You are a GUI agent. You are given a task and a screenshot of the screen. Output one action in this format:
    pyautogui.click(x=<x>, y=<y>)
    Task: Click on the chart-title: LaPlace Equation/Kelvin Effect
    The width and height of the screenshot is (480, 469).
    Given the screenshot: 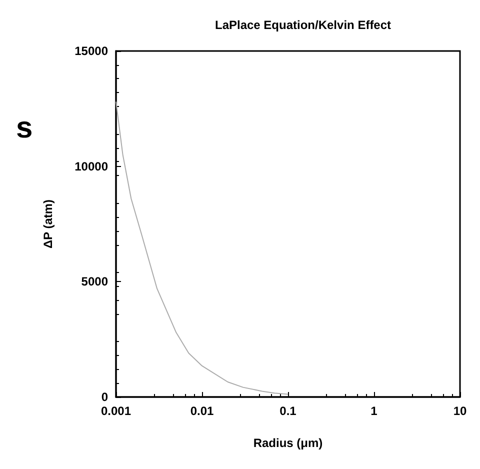 What is the action you would take?
    pyautogui.click(x=303, y=25)
    